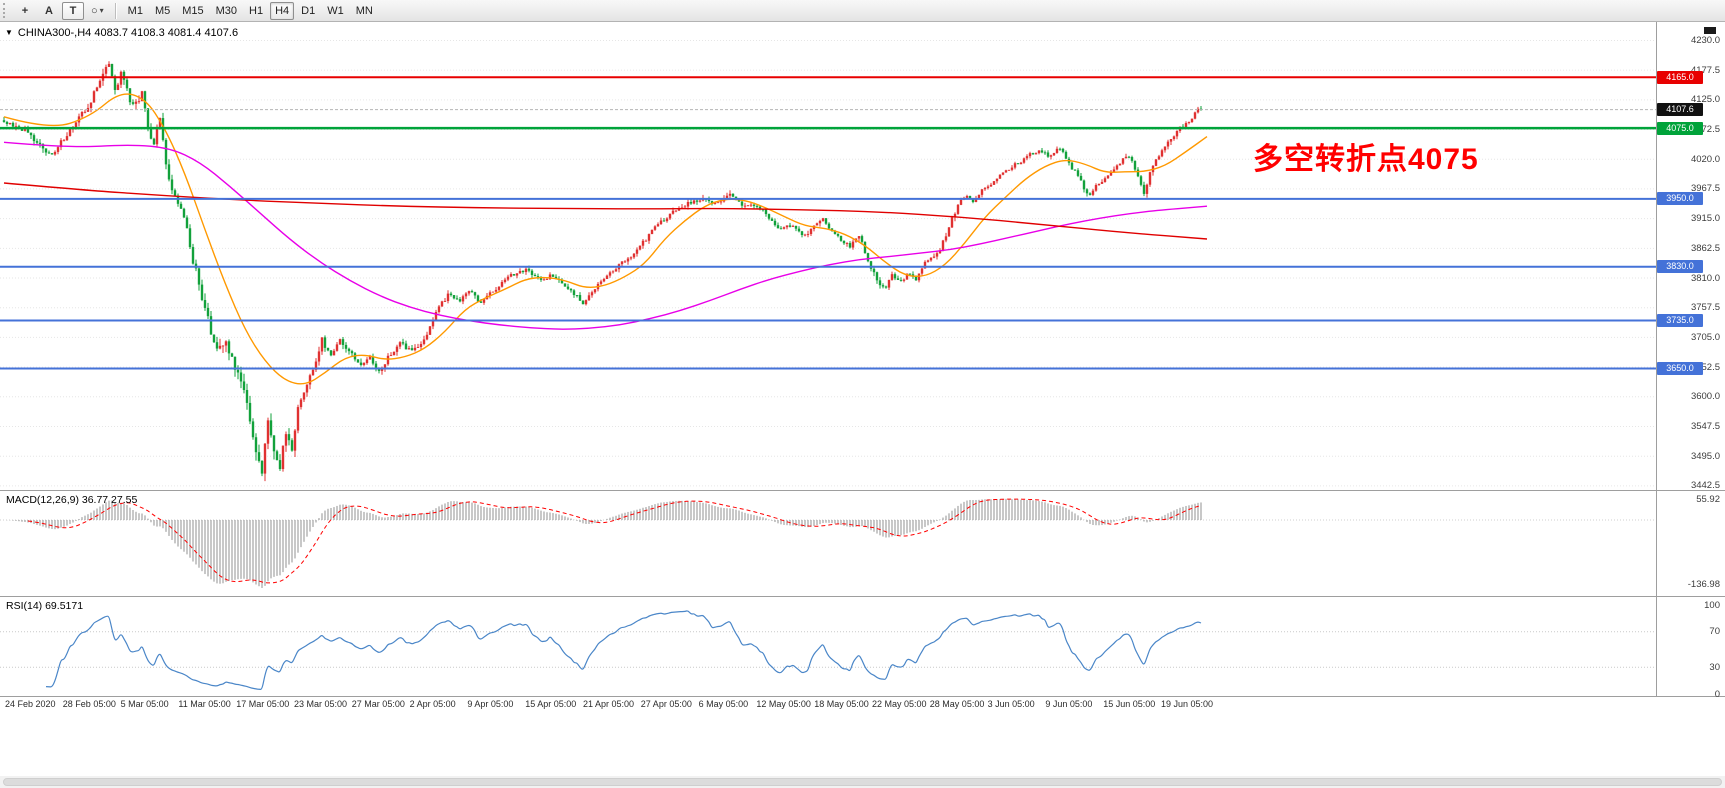 The width and height of the screenshot is (1725, 788). I want to click on text-box-tool-button: T, so click(73, 10).